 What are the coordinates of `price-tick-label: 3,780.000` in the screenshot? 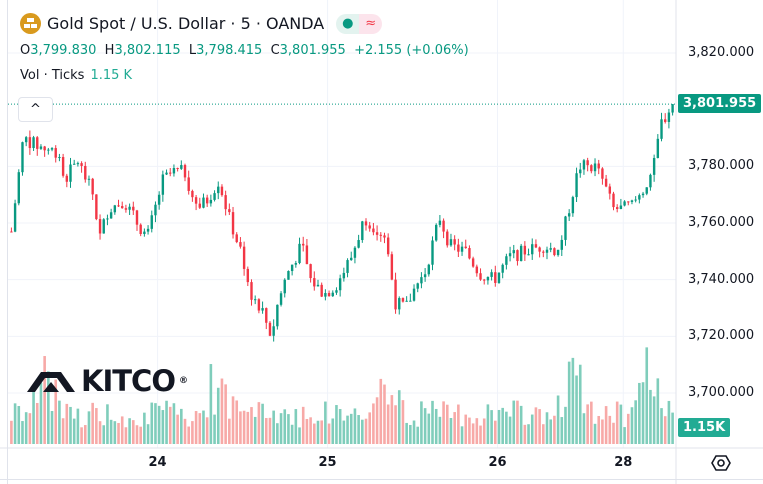 It's located at (721, 166).